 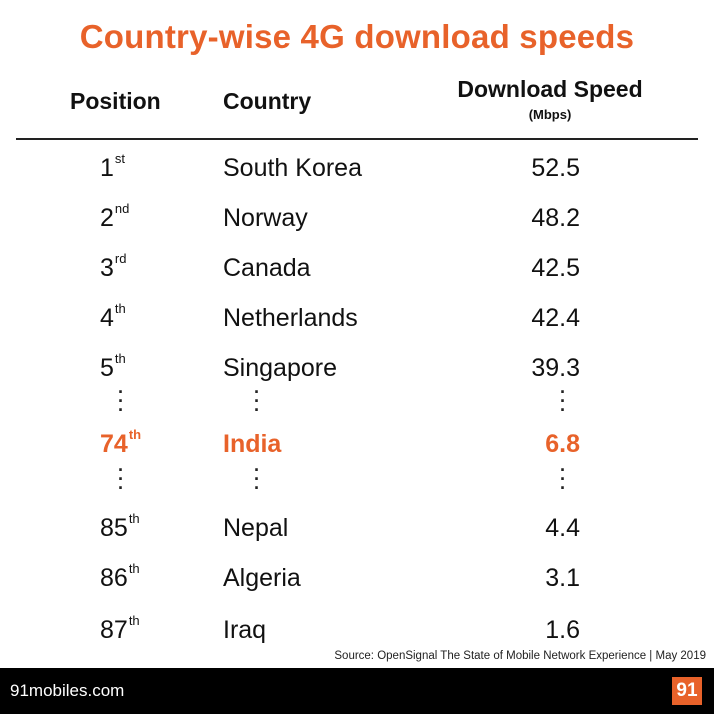 I want to click on ellipsis-speed-2: · · ·, so click(x=563, y=479).